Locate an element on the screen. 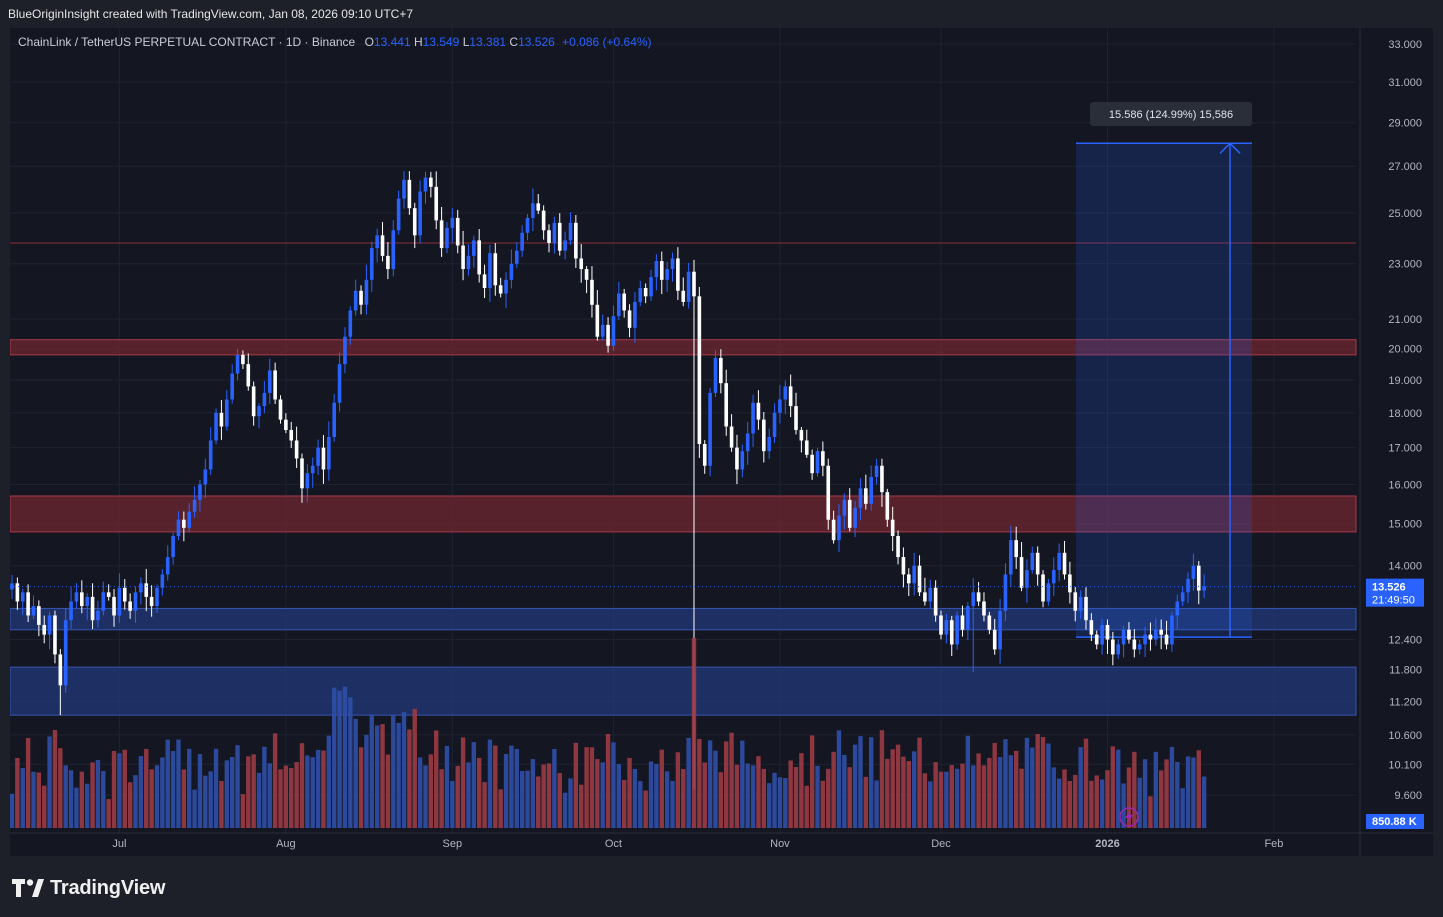  tradingview-logo: TradingView is located at coordinates (88, 888).